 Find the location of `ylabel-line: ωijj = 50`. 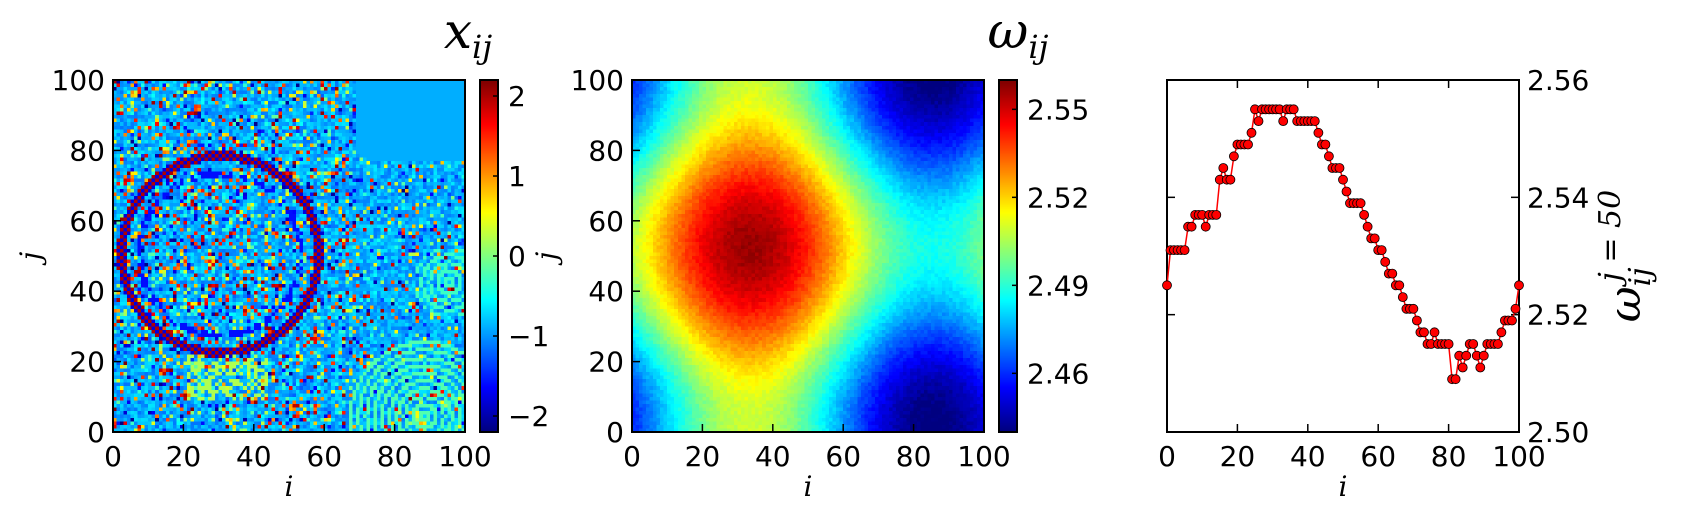

ylabel-line: ωijj = 50 is located at coordinates (1625, 256).